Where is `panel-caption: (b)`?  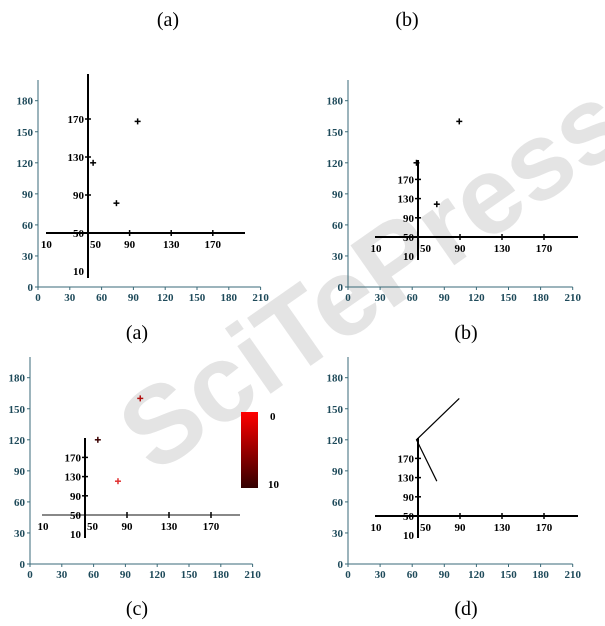 panel-caption: (b) is located at coordinates (465, 333).